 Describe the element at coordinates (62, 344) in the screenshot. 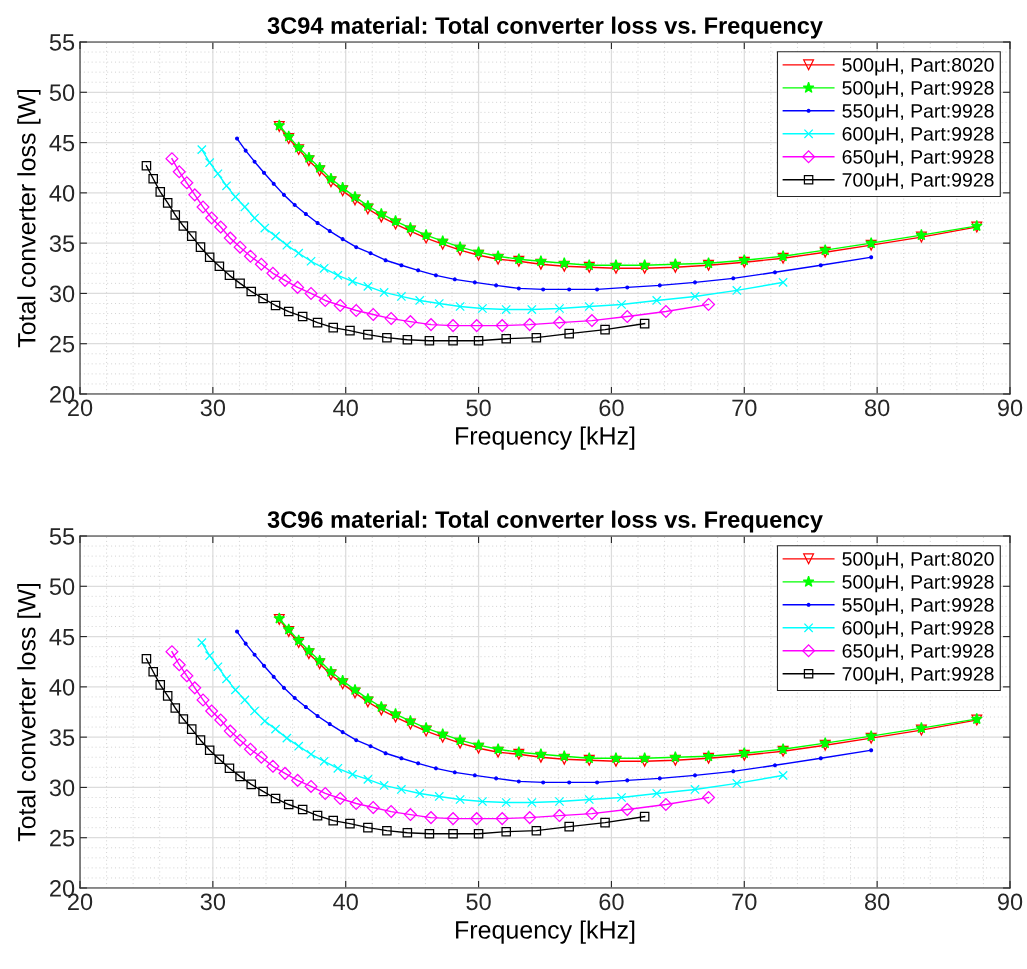

I see `y-tick-label: 25` at that location.